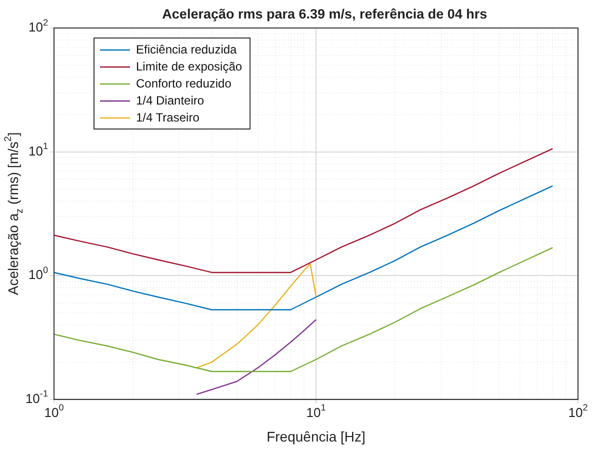 The height and width of the screenshot is (455, 600). What do you see at coordinates (189, 66) in the screenshot?
I see `legend-label: Limite de exposição` at bounding box center [189, 66].